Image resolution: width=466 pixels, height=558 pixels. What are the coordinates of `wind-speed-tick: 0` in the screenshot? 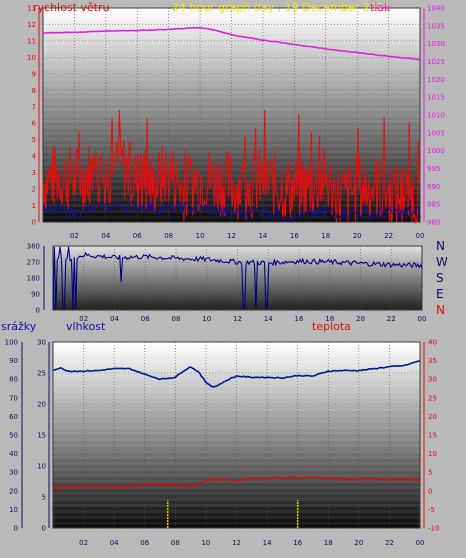 It's located at (34, 223).